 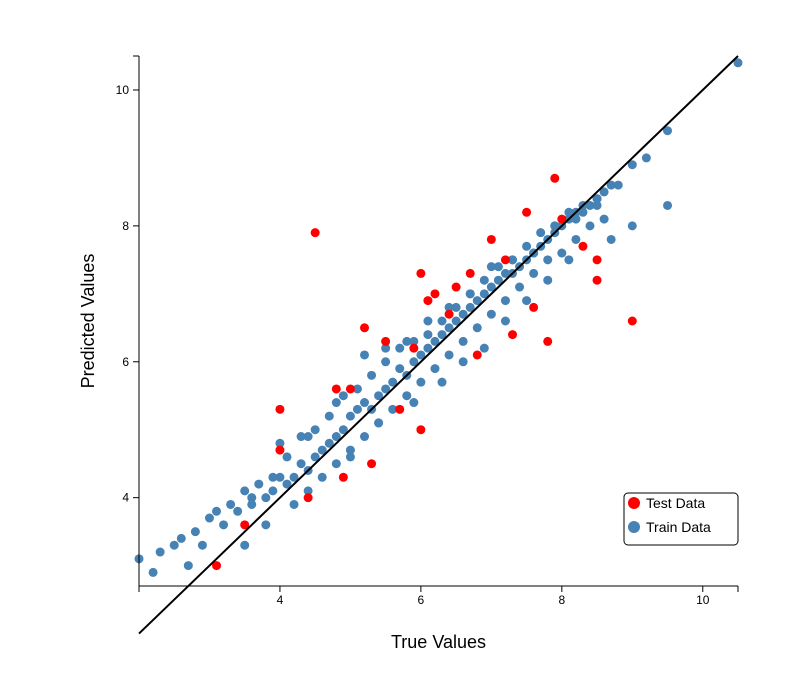 What do you see at coordinates (123, 90) in the screenshot?
I see `y-tick-label: 10` at bounding box center [123, 90].